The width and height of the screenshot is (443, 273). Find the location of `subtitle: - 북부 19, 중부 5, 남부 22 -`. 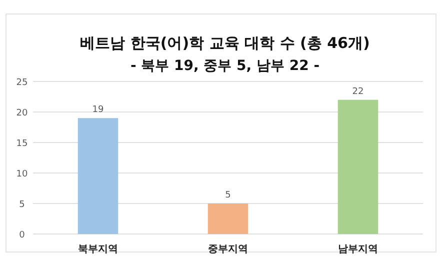

subtitle: - 북부 19, 중부 5, 남부 22 - is located at coordinates (225, 66).